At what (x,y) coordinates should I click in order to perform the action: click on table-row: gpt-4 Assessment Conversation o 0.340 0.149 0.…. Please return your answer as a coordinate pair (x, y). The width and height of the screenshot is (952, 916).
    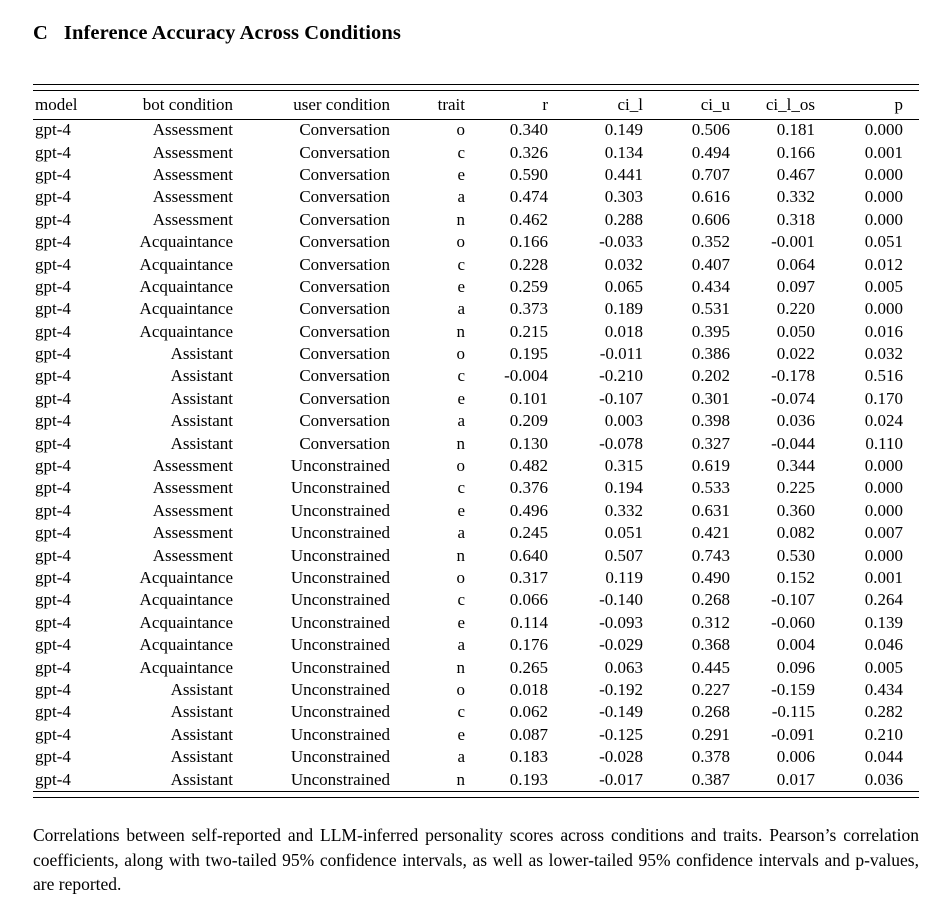
    Looking at the image, I should click on (476, 130).